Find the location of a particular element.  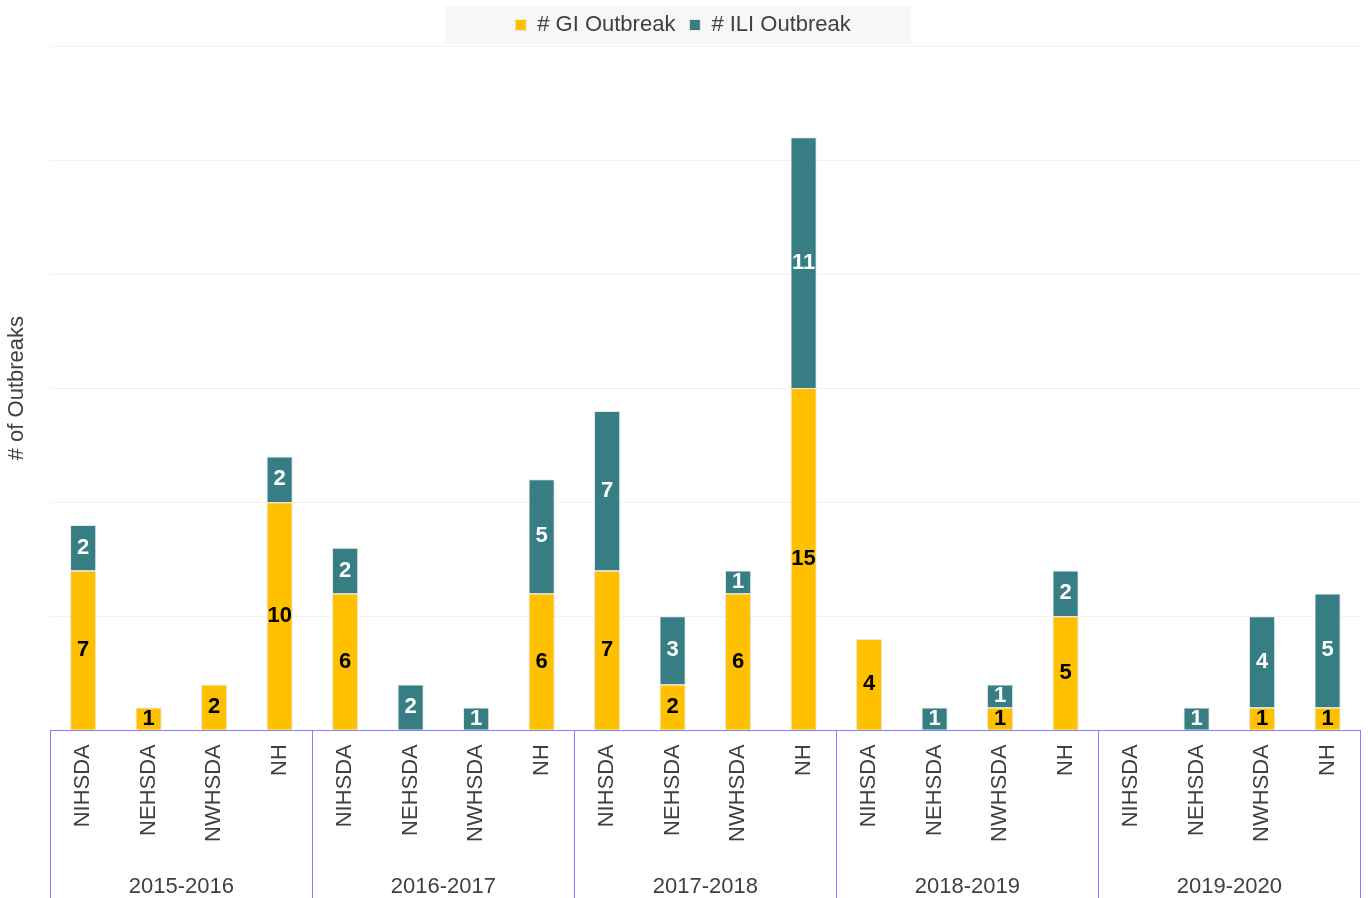

data-label: 11 is located at coordinates (803, 261).